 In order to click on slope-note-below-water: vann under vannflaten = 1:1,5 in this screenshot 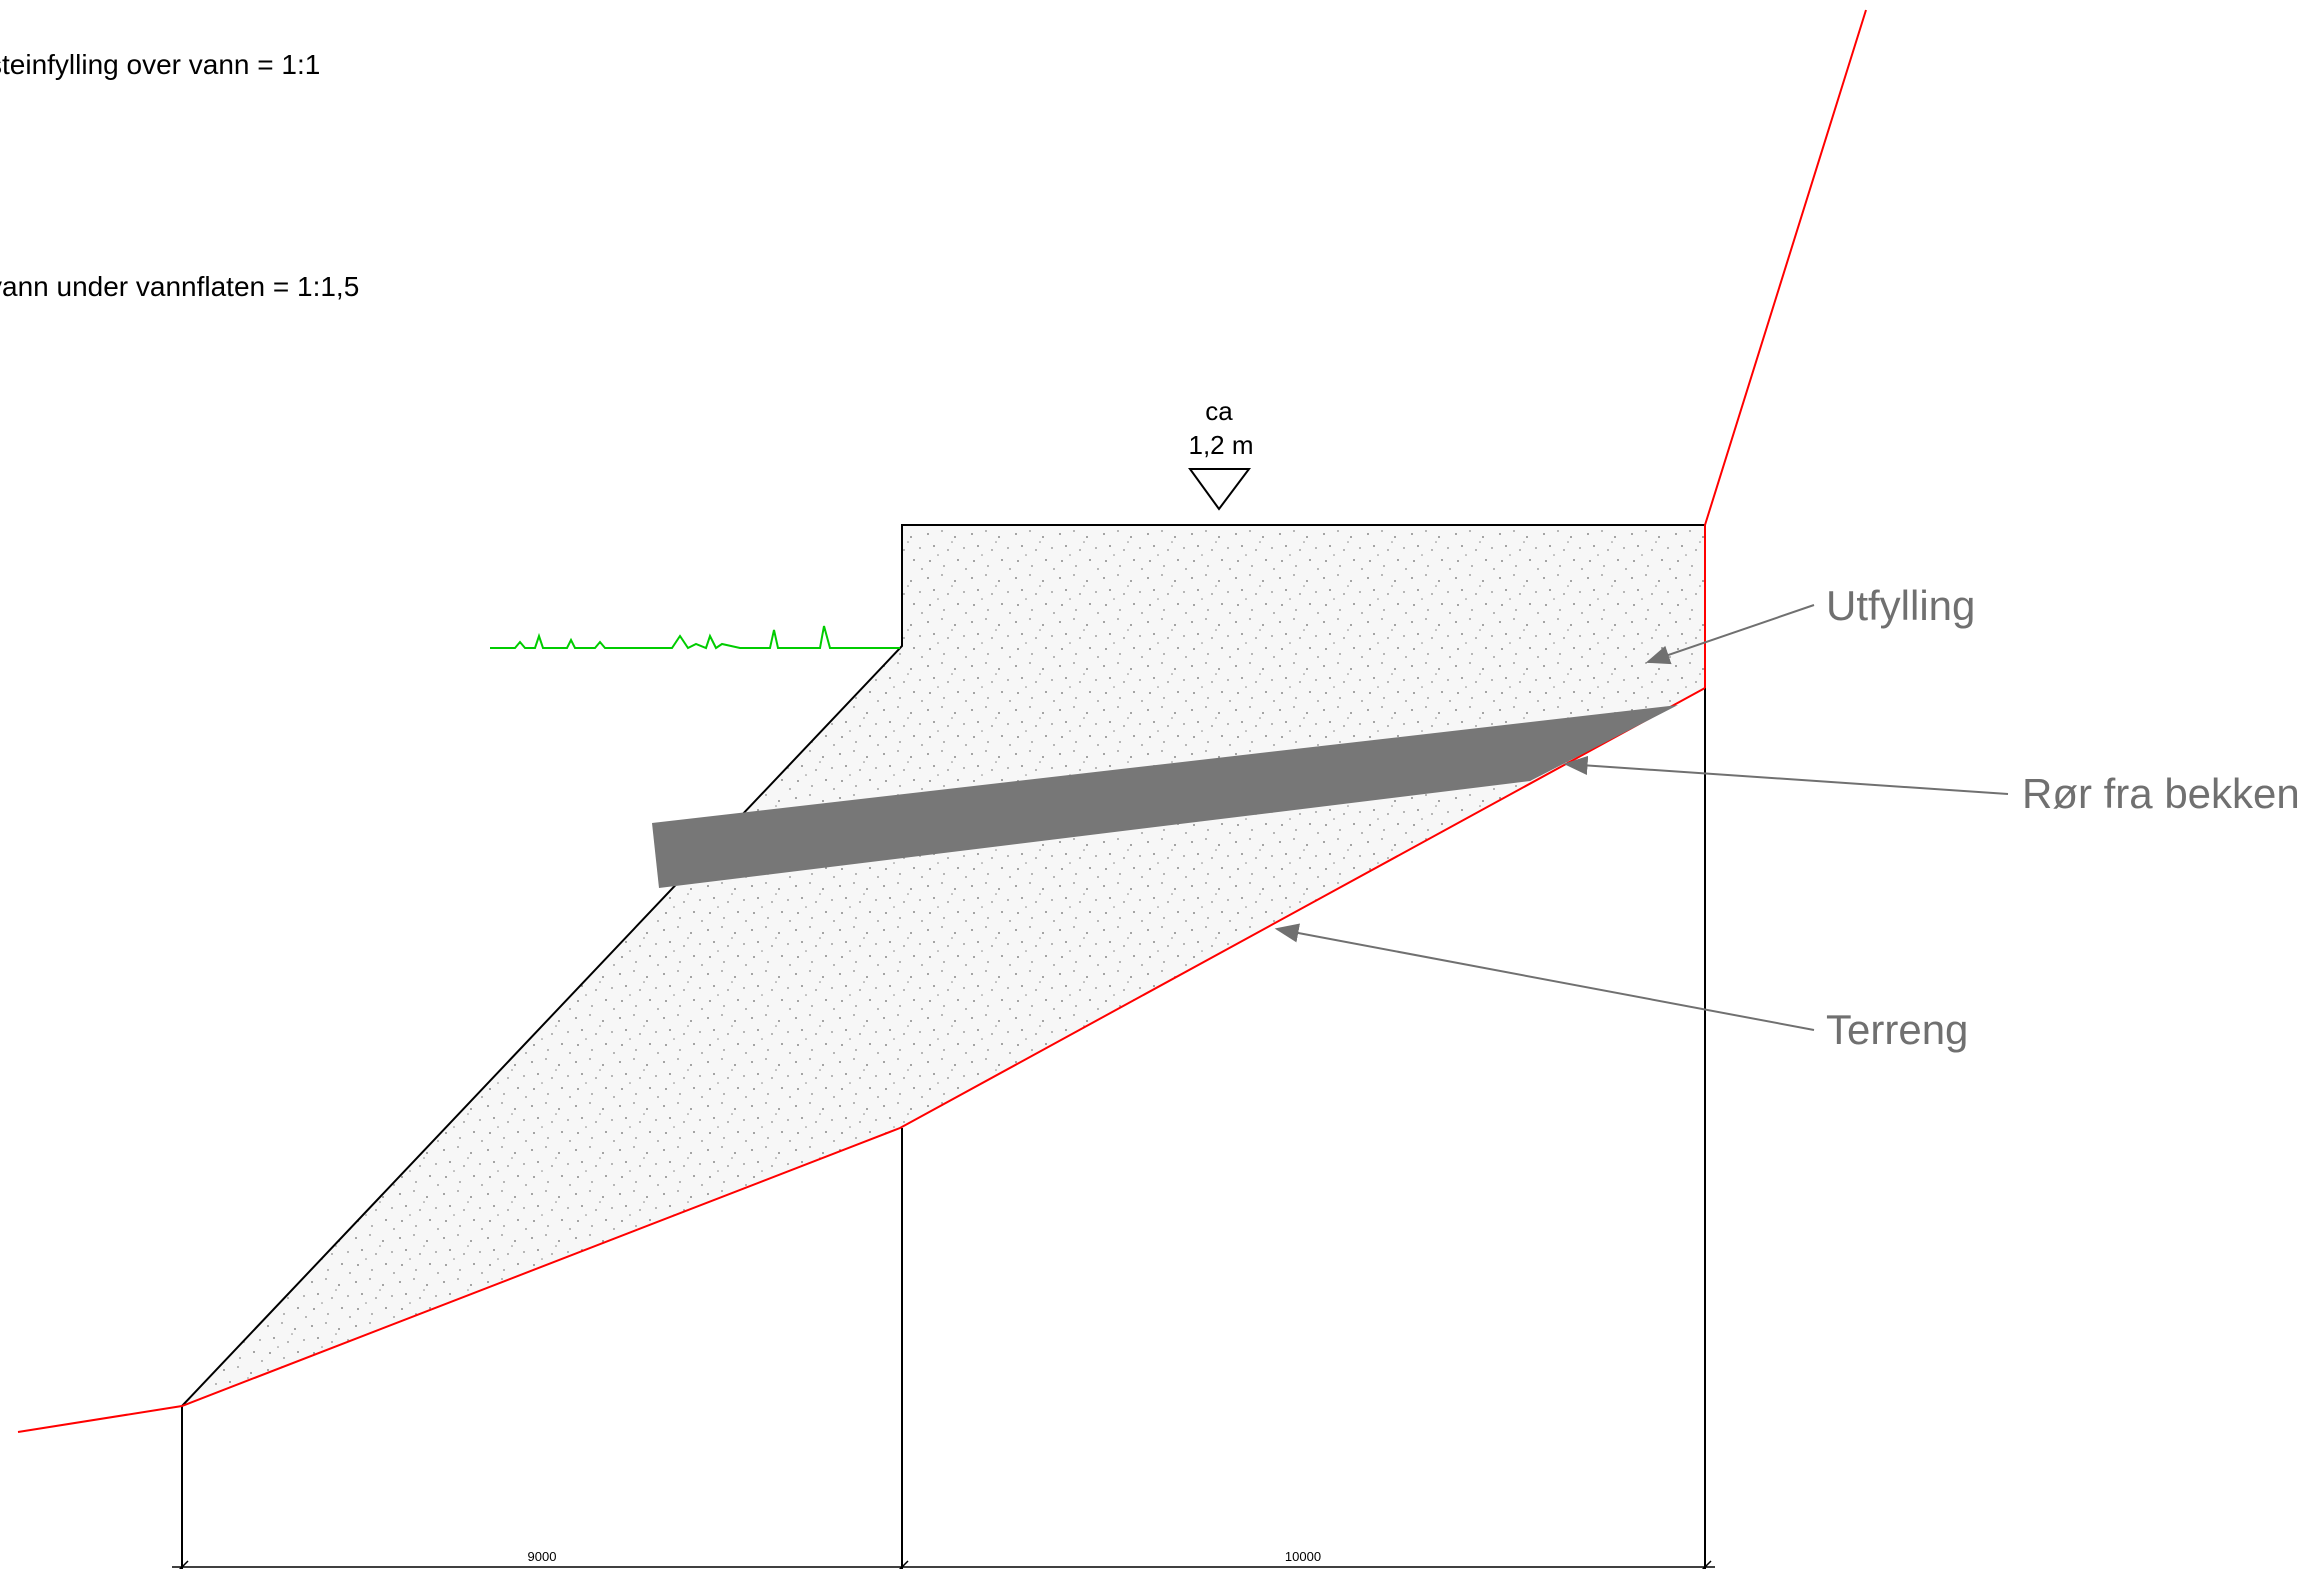, I will do `click(179, 286)`.